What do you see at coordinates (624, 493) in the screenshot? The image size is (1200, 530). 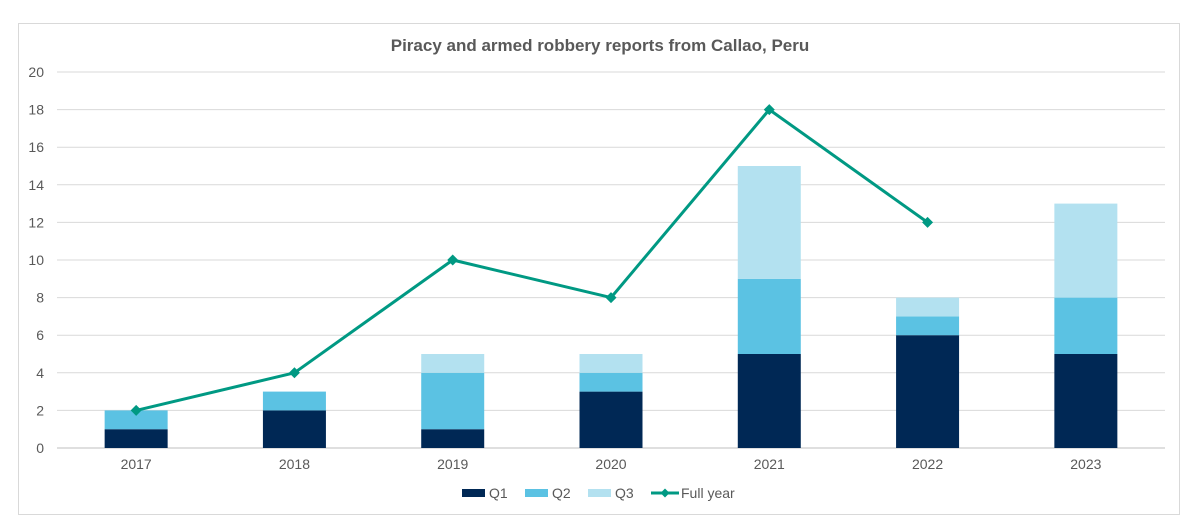 I see `legend-label-q3: Q3` at bounding box center [624, 493].